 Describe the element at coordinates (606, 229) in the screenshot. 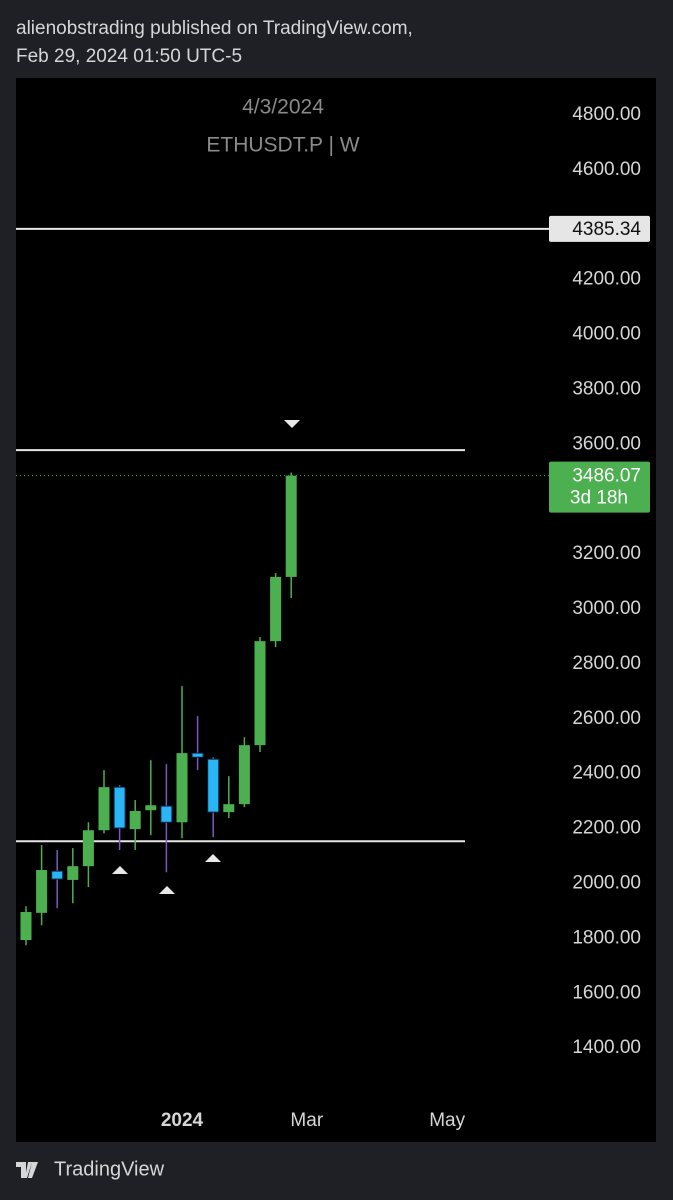

I see `price-line-label: 4385.34` at that location.